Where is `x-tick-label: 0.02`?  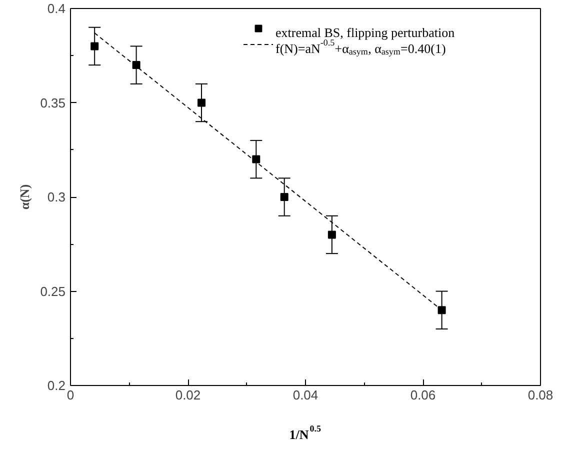 x-tick-label: 0.02 is located at coordinates (188, 395).